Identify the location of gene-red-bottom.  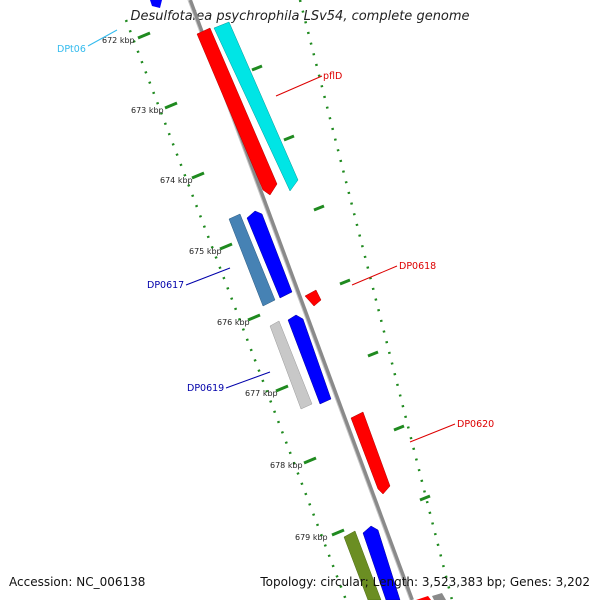
(423, 598).